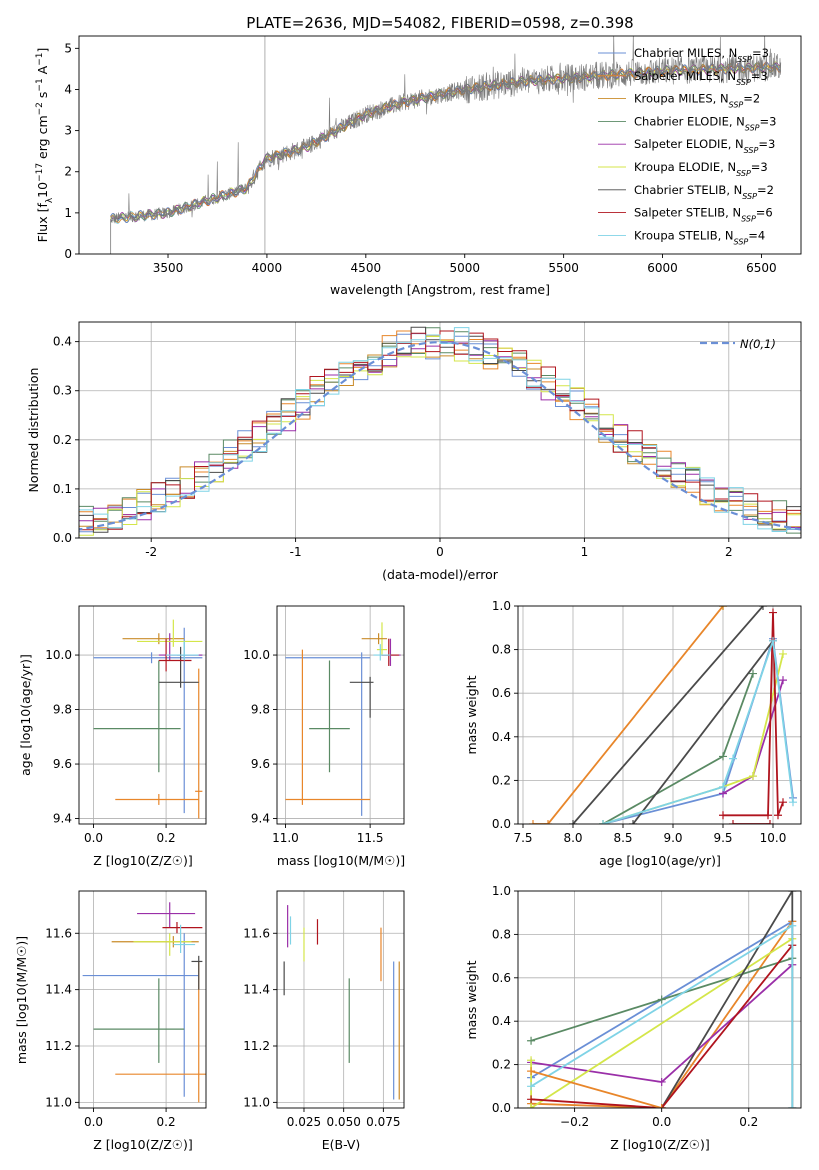 The width and height of the screenshot is (819, 1170). Describe the element at coordinates (343, 1122) in the screenshot. I see `x-tick-label: 0.050` at that location.